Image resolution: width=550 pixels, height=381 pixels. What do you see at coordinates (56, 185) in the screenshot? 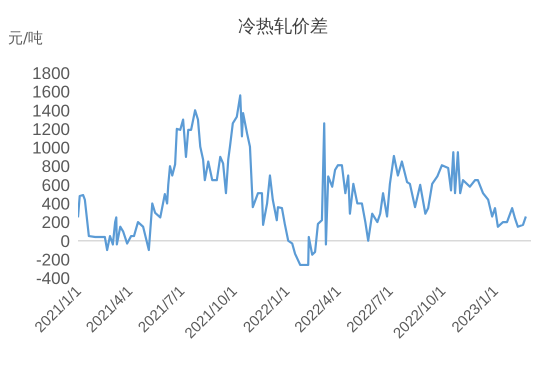
I see `y-tick-label: 600` at bounding box center [56, 185].